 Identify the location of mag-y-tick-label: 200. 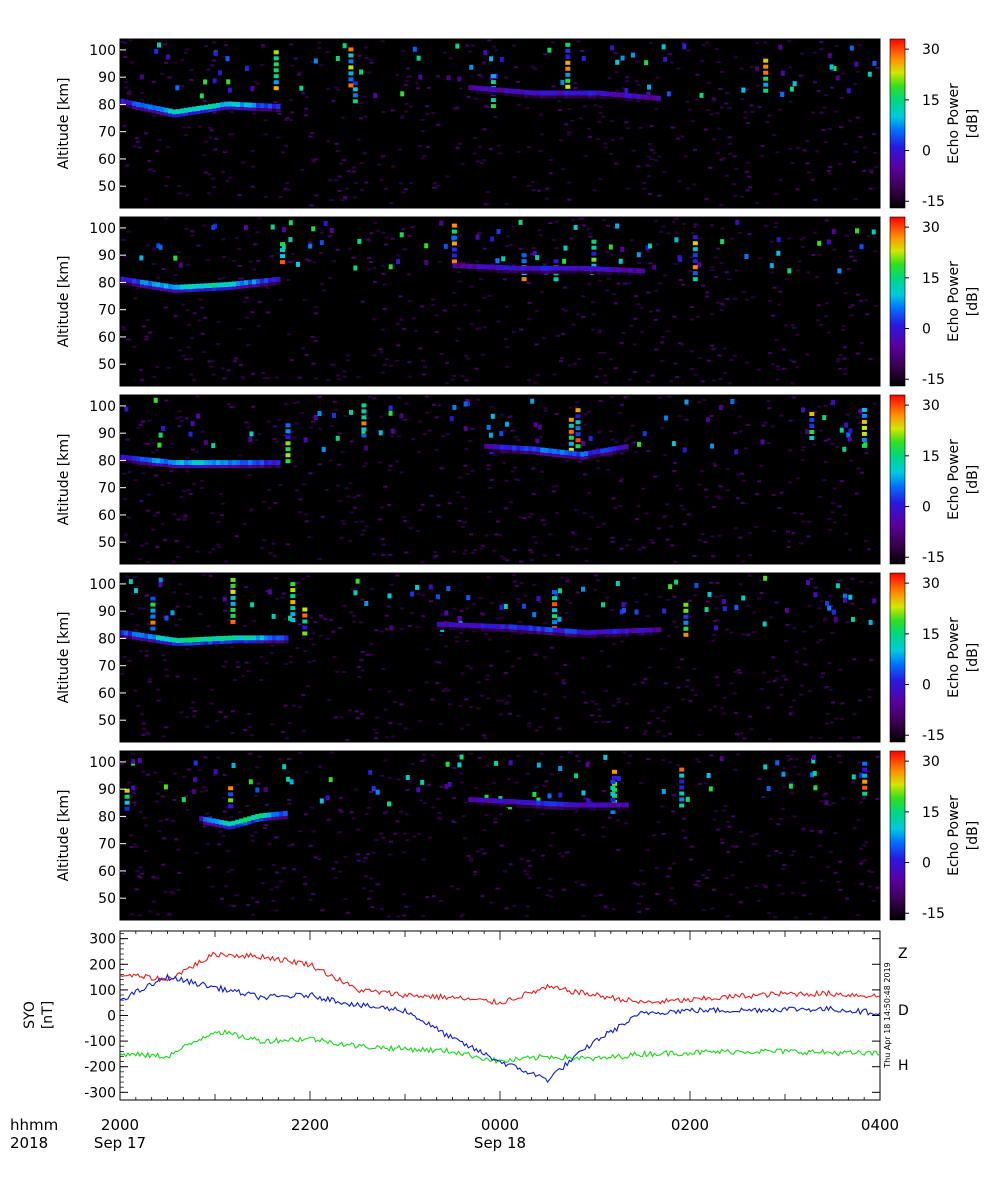
(102, 965).